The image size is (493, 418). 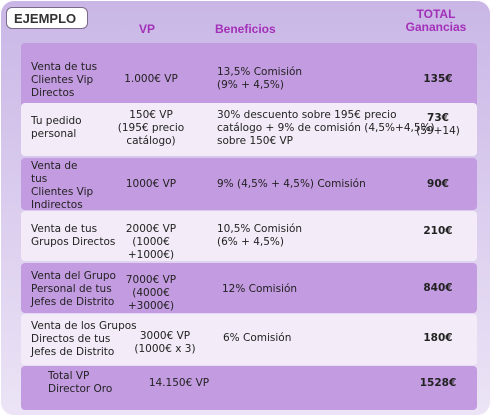 I want to click on row-total: 1528€, so click(x=438, y=383).